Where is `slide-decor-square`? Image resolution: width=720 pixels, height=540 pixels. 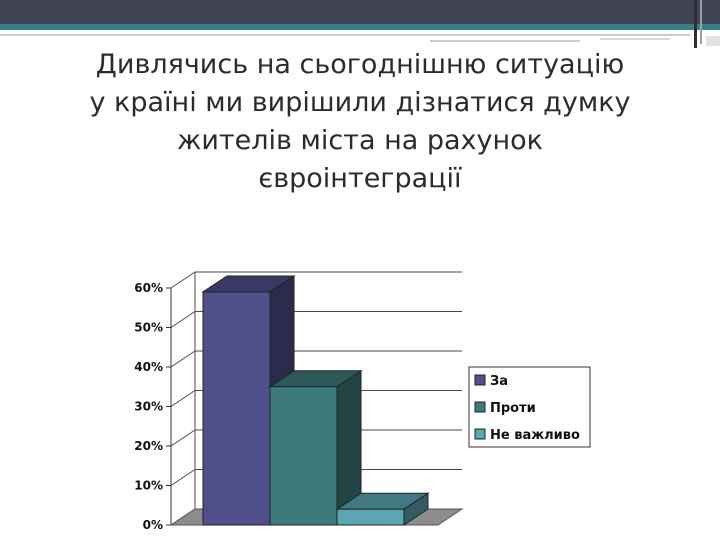
slide-decor-square is located at coordinates (713, 41).